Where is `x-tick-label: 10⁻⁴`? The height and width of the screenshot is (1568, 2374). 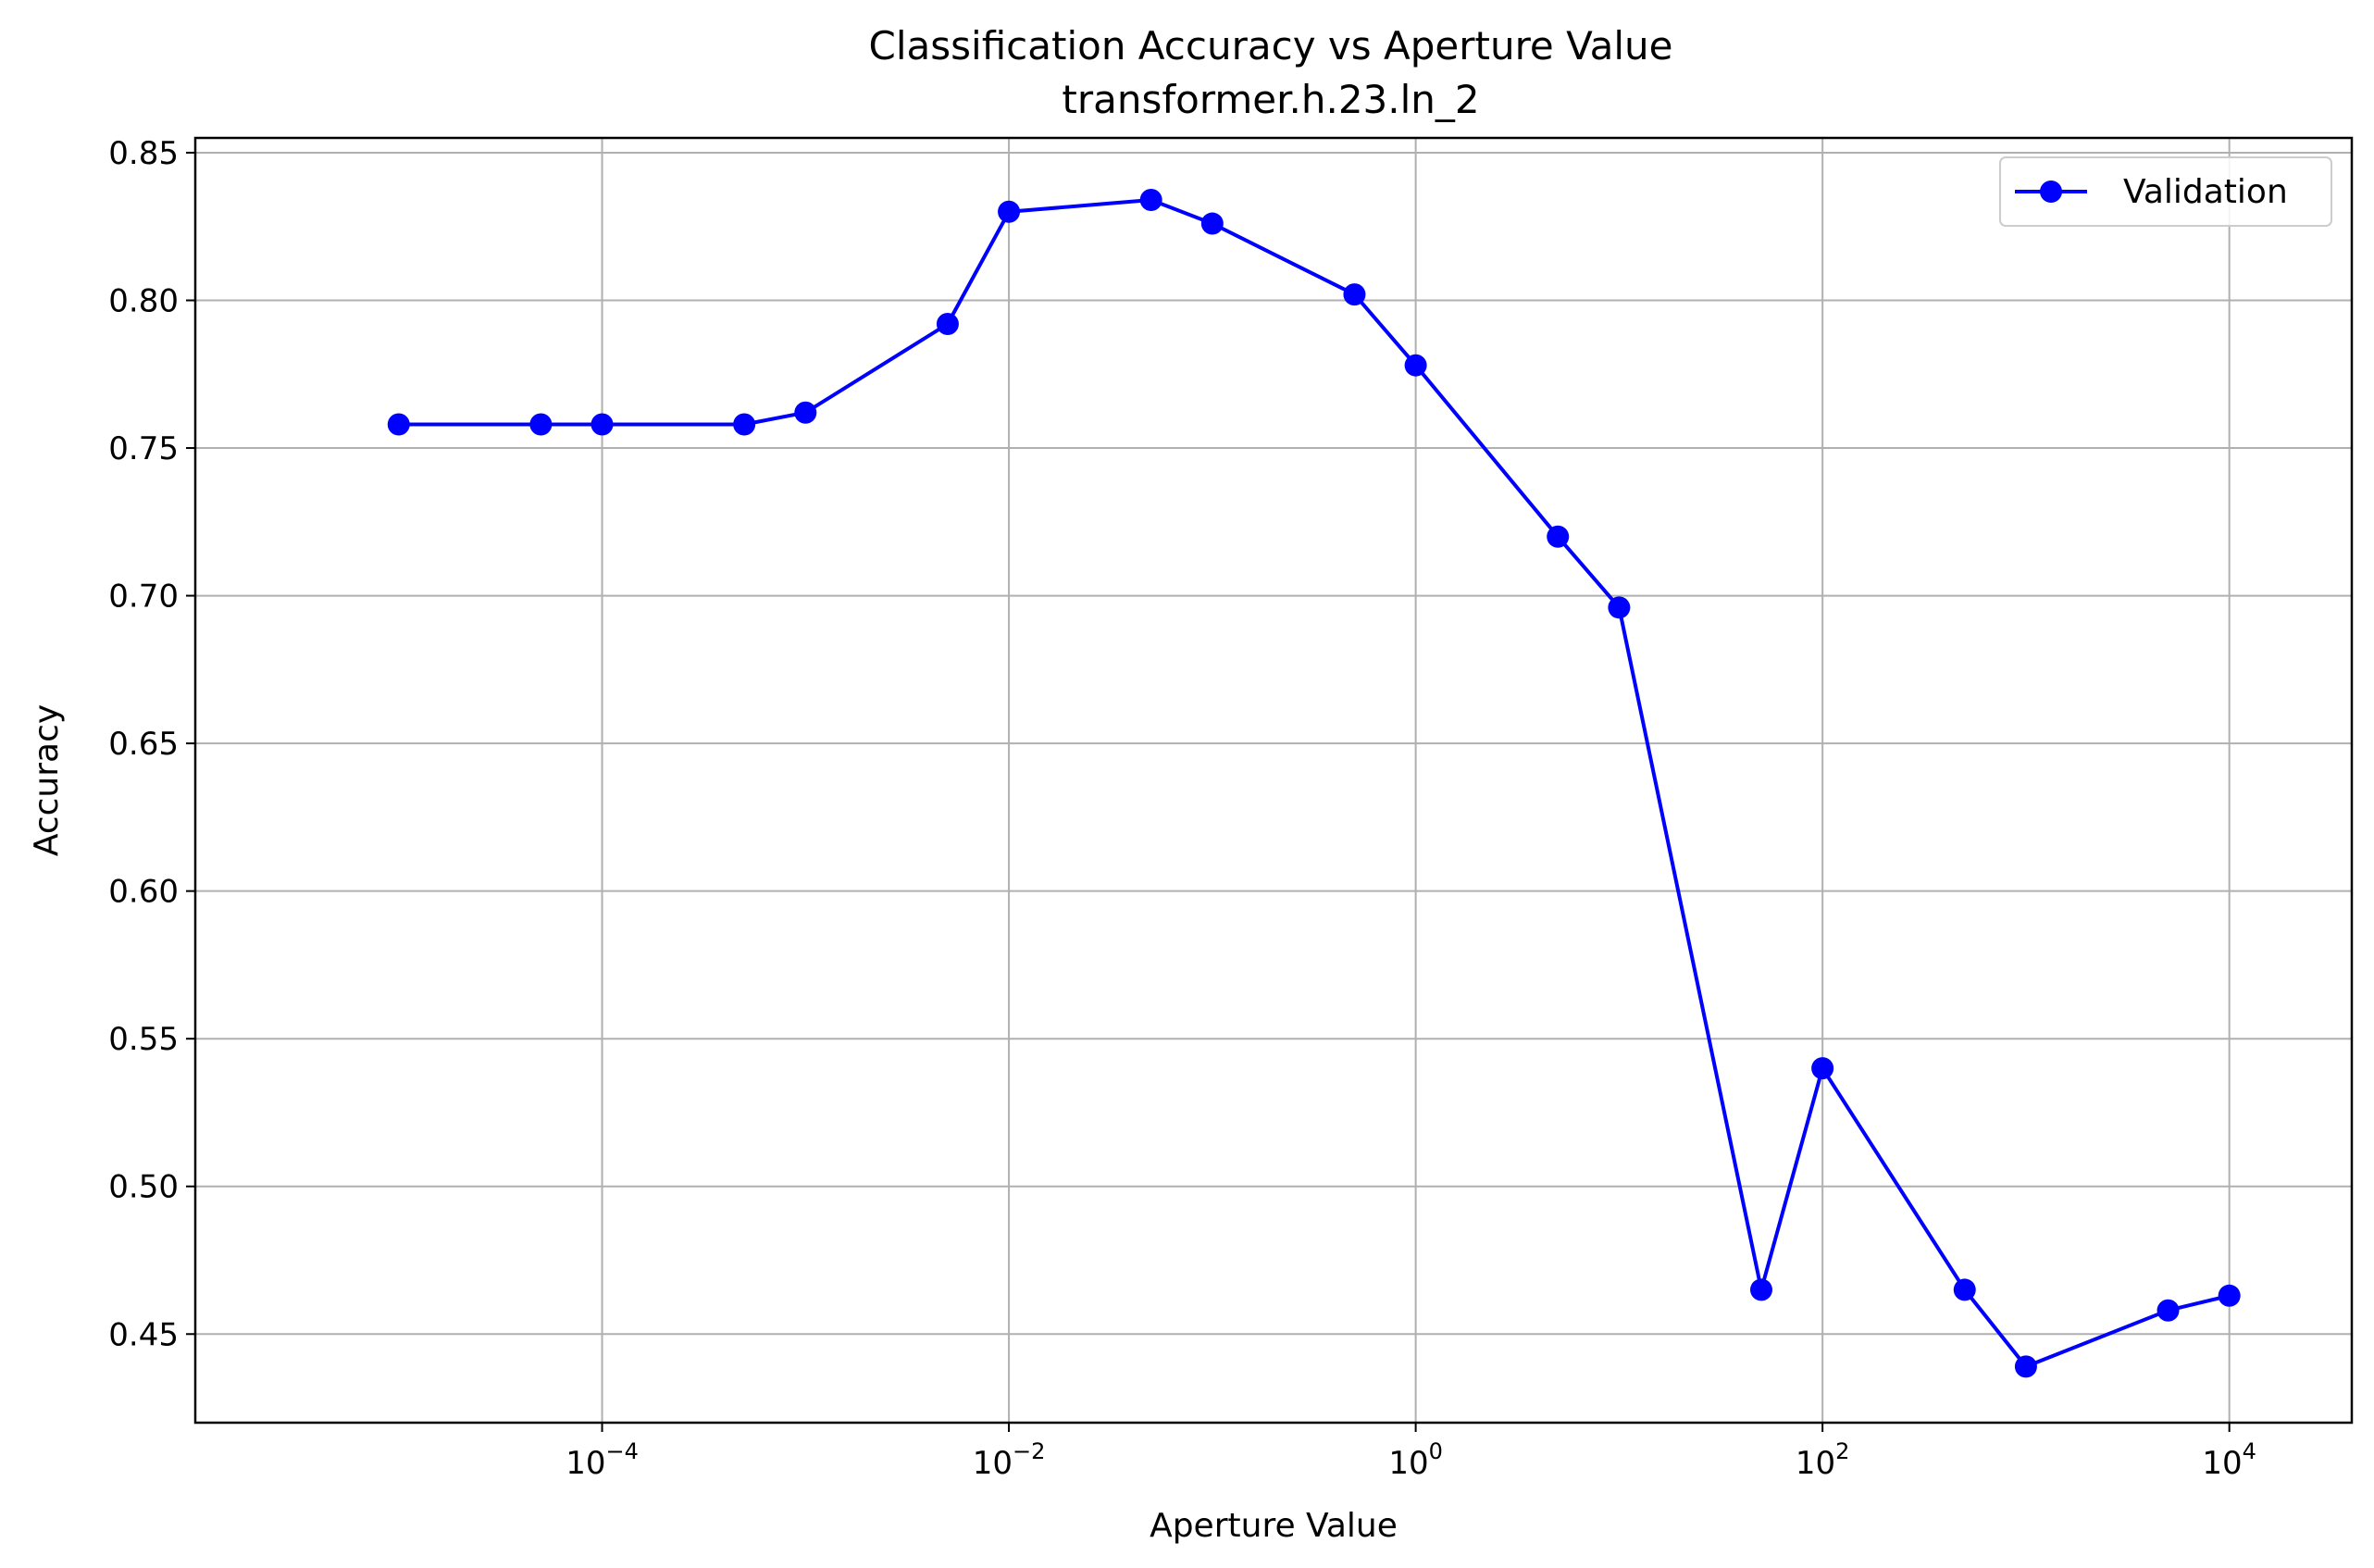 x-tick-label: 10⁻⁴ is located at coordinates (603, 1460).